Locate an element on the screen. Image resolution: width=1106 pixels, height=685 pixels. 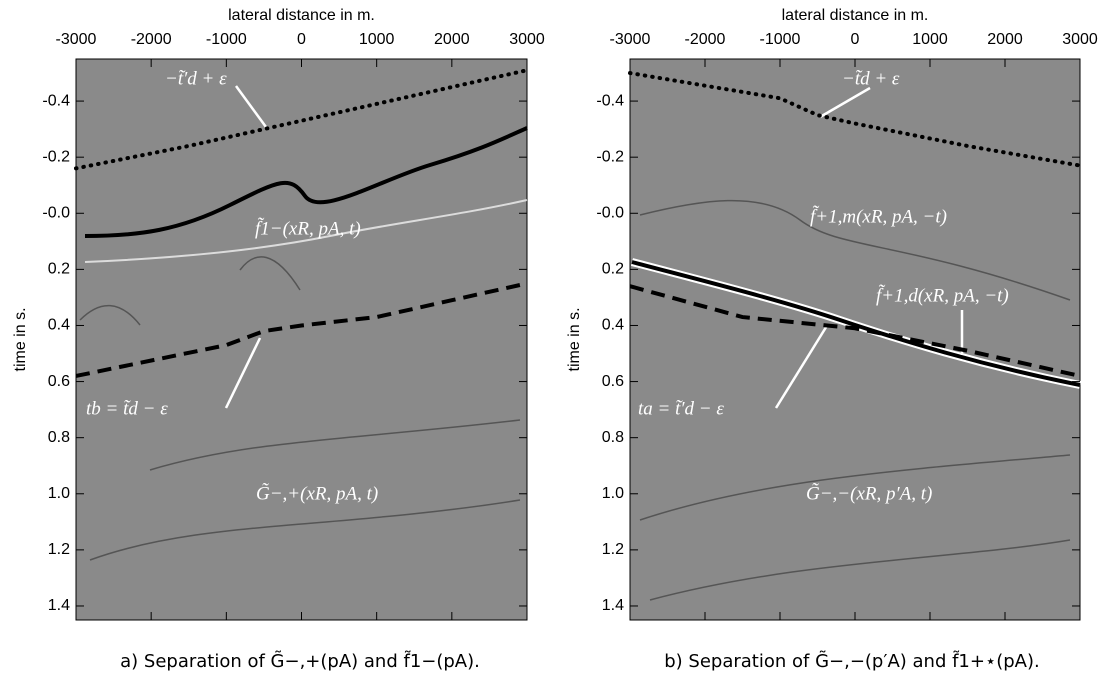
annotation: f̃+1,d(xR, pA, −t) is located at coordinates (942, 295).